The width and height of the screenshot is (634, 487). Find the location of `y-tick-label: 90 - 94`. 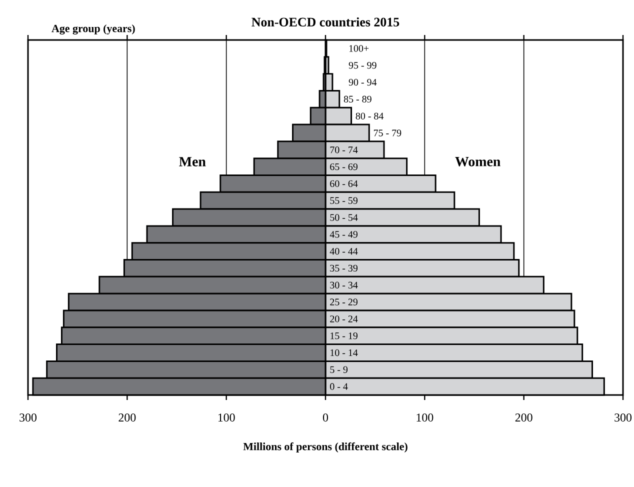

y-tick-label: 90 - 94 is located at coordinates (362, 82).